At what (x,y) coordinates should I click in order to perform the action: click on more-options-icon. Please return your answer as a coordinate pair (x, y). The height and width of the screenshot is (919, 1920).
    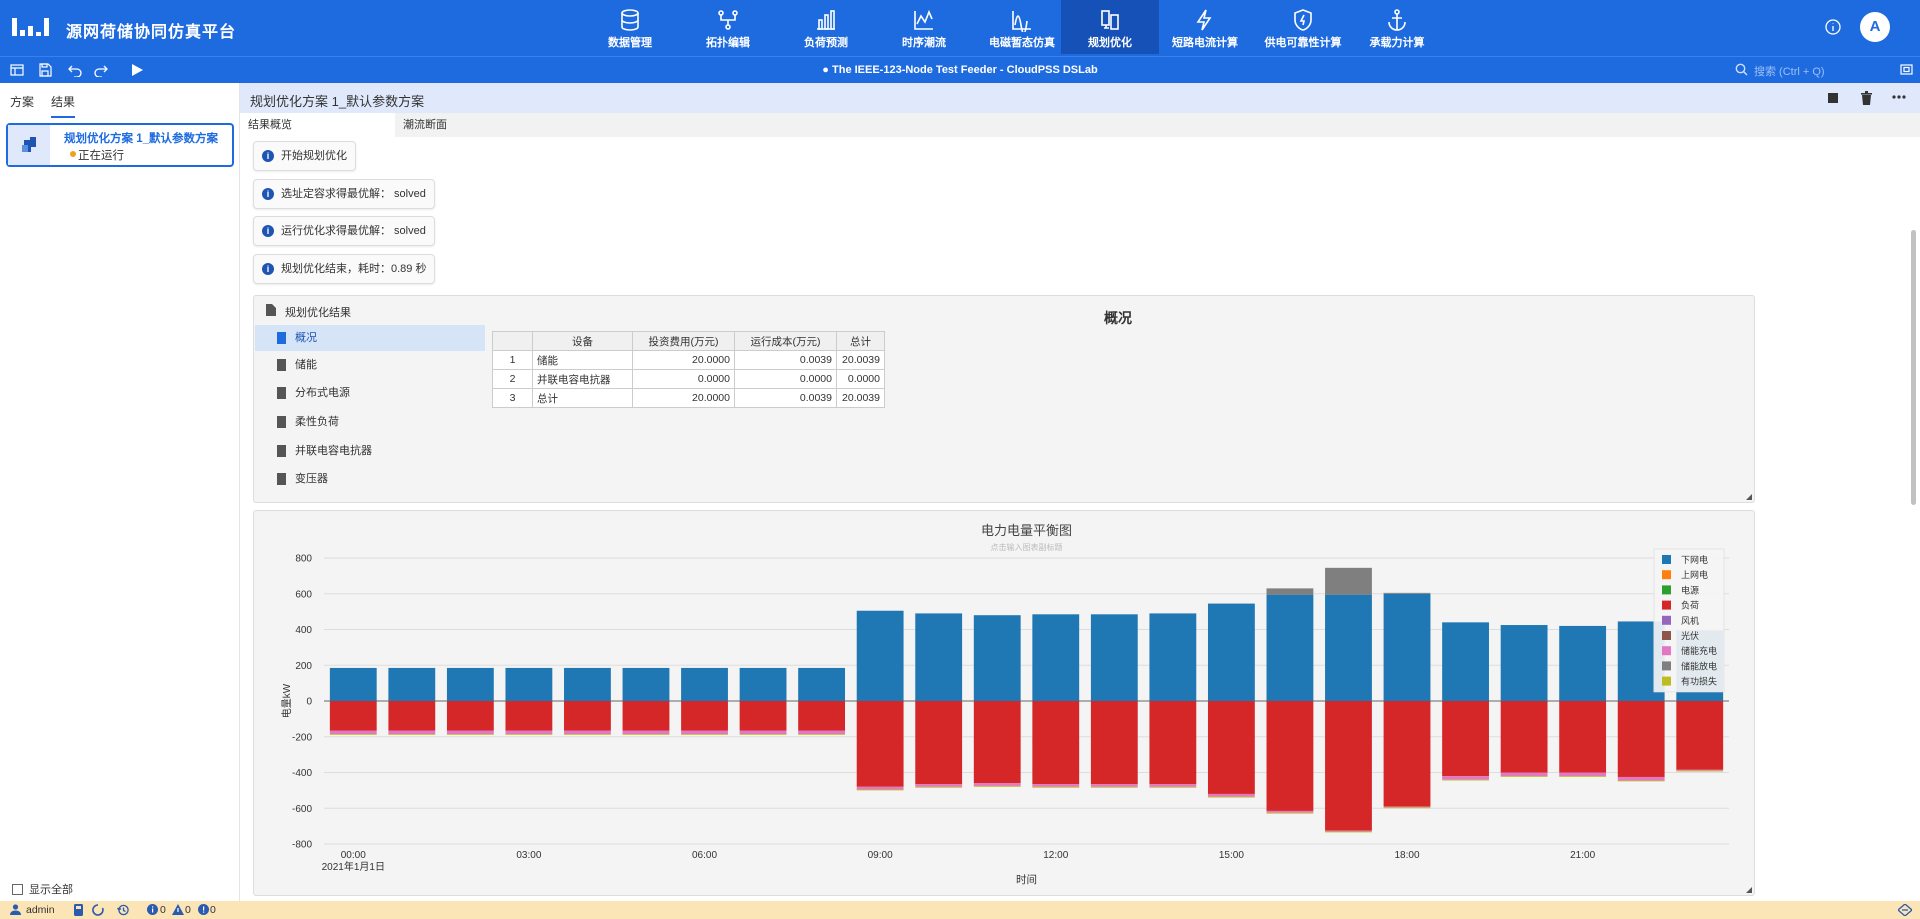
    Looking at the image, I should click on (1899, 97).